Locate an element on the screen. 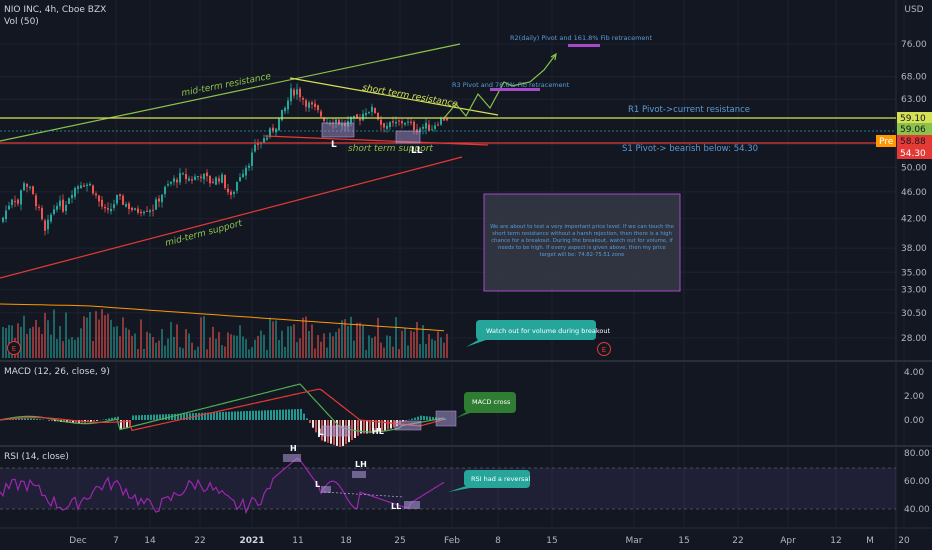 This screenshot has height=550, width=932. rsi-axis: 80.00 60.00 40.00 is located at coordinates (917, 482).